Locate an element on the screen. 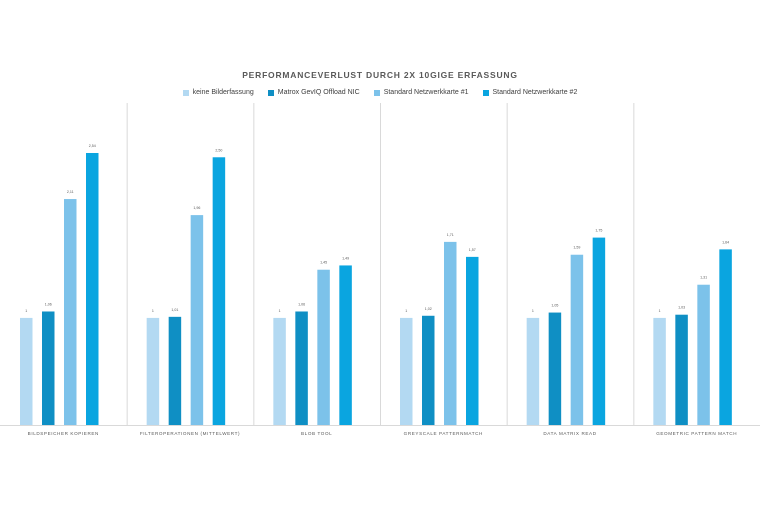  category-label: GREYSCALE PATTERNMATCH is located at coordinates (443, 433).